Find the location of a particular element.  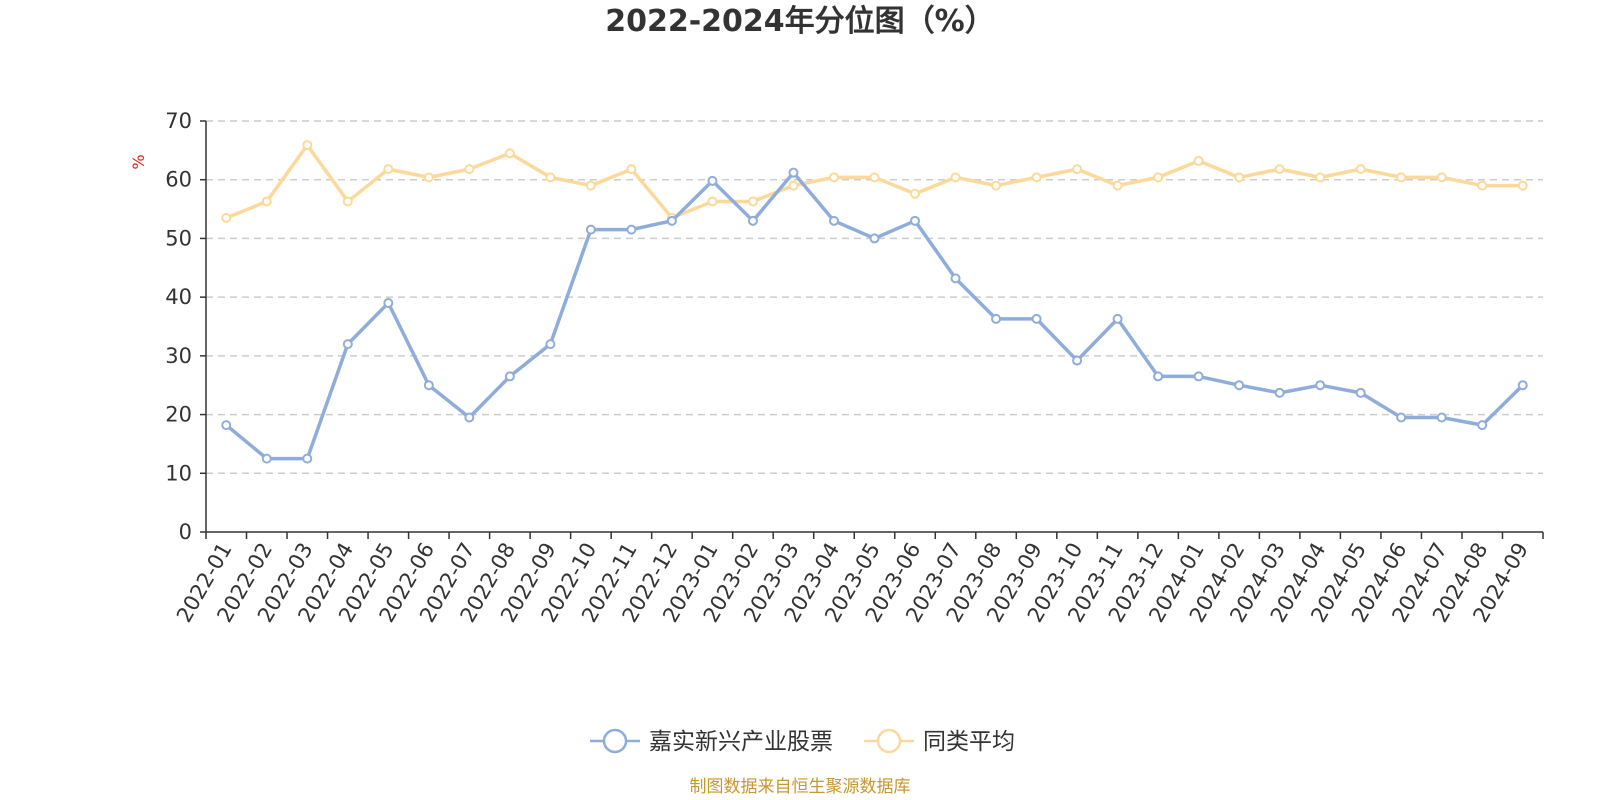

legend: 嘉实新兴产业股票 同类平均 is located at coordinates (802, 741).